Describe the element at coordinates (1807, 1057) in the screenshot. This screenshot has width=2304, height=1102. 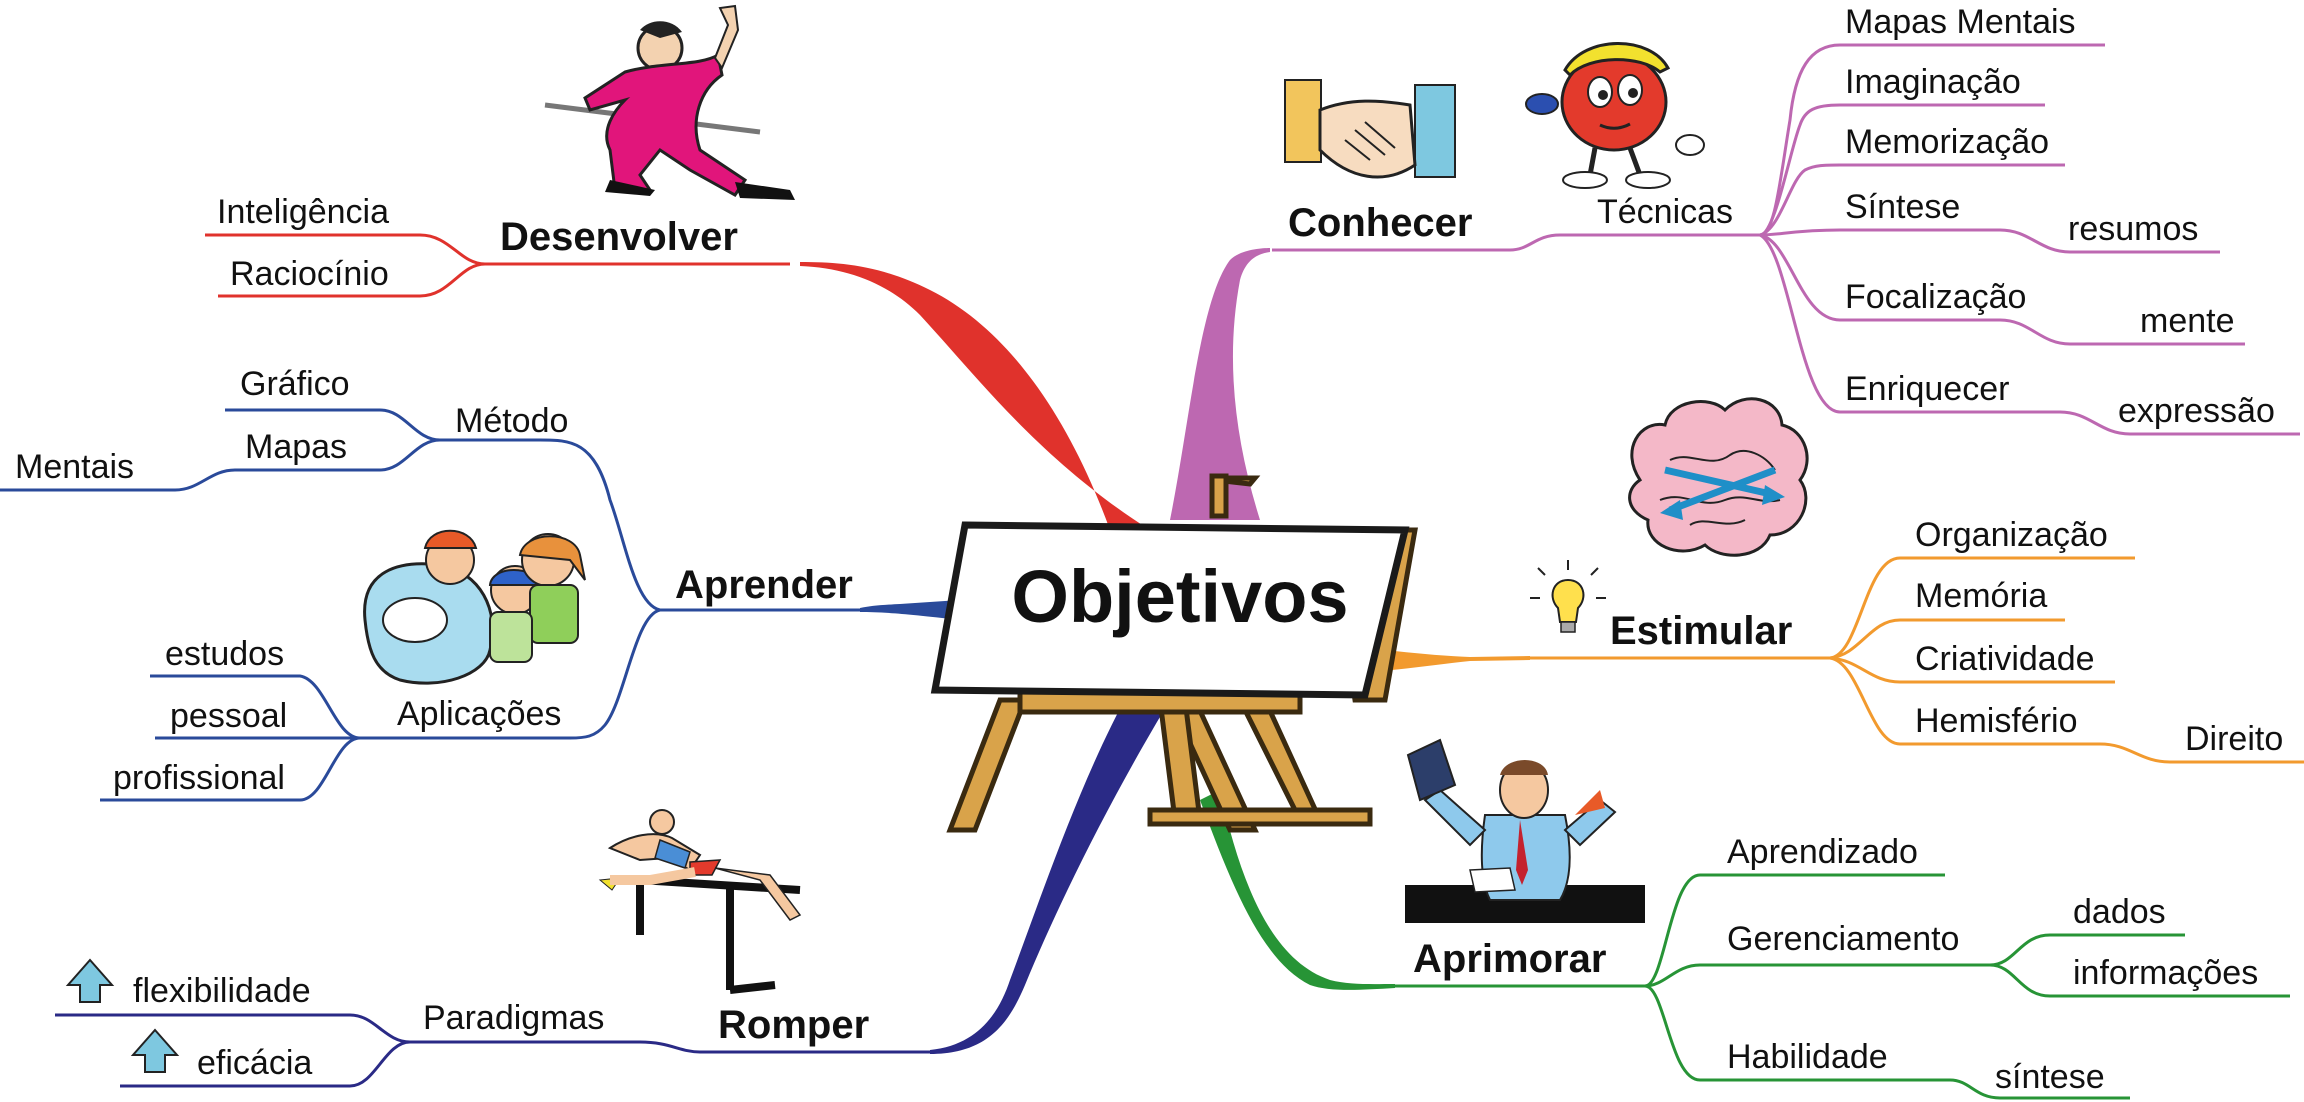
I see `node-habilidade: Habilidade` at that location.